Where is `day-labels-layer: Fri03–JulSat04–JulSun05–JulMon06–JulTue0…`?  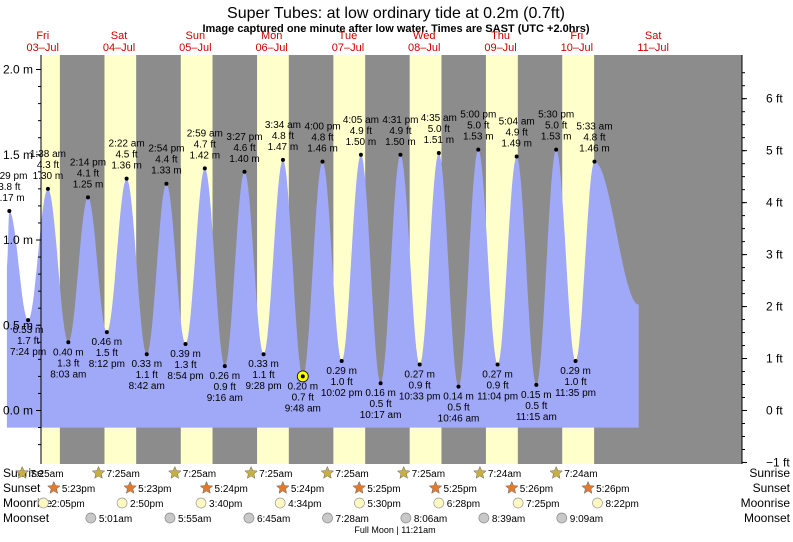
day-labels-layer: Fri03–JulSat04–JulSun05–JulMon06–JulTue0… is located at coordinates (348, 42).